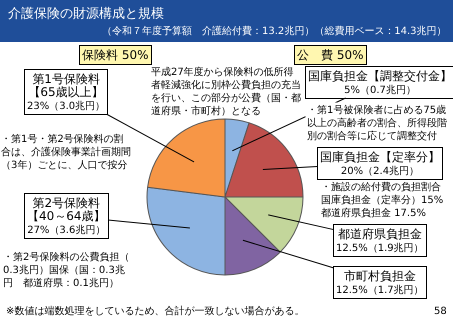 This screenshot has width=453, height=320. Describe the element at coordinates (66, 152) in the screenshot. I see `text: ・第1号・第2号保険料の割合は、介護保険事業計画期間（3年）ごとに、人口で按分` at that location.